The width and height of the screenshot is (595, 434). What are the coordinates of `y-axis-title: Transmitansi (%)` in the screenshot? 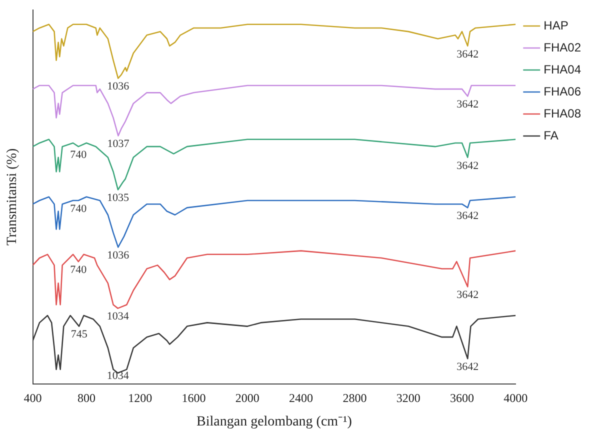 It's located at (12, 197).